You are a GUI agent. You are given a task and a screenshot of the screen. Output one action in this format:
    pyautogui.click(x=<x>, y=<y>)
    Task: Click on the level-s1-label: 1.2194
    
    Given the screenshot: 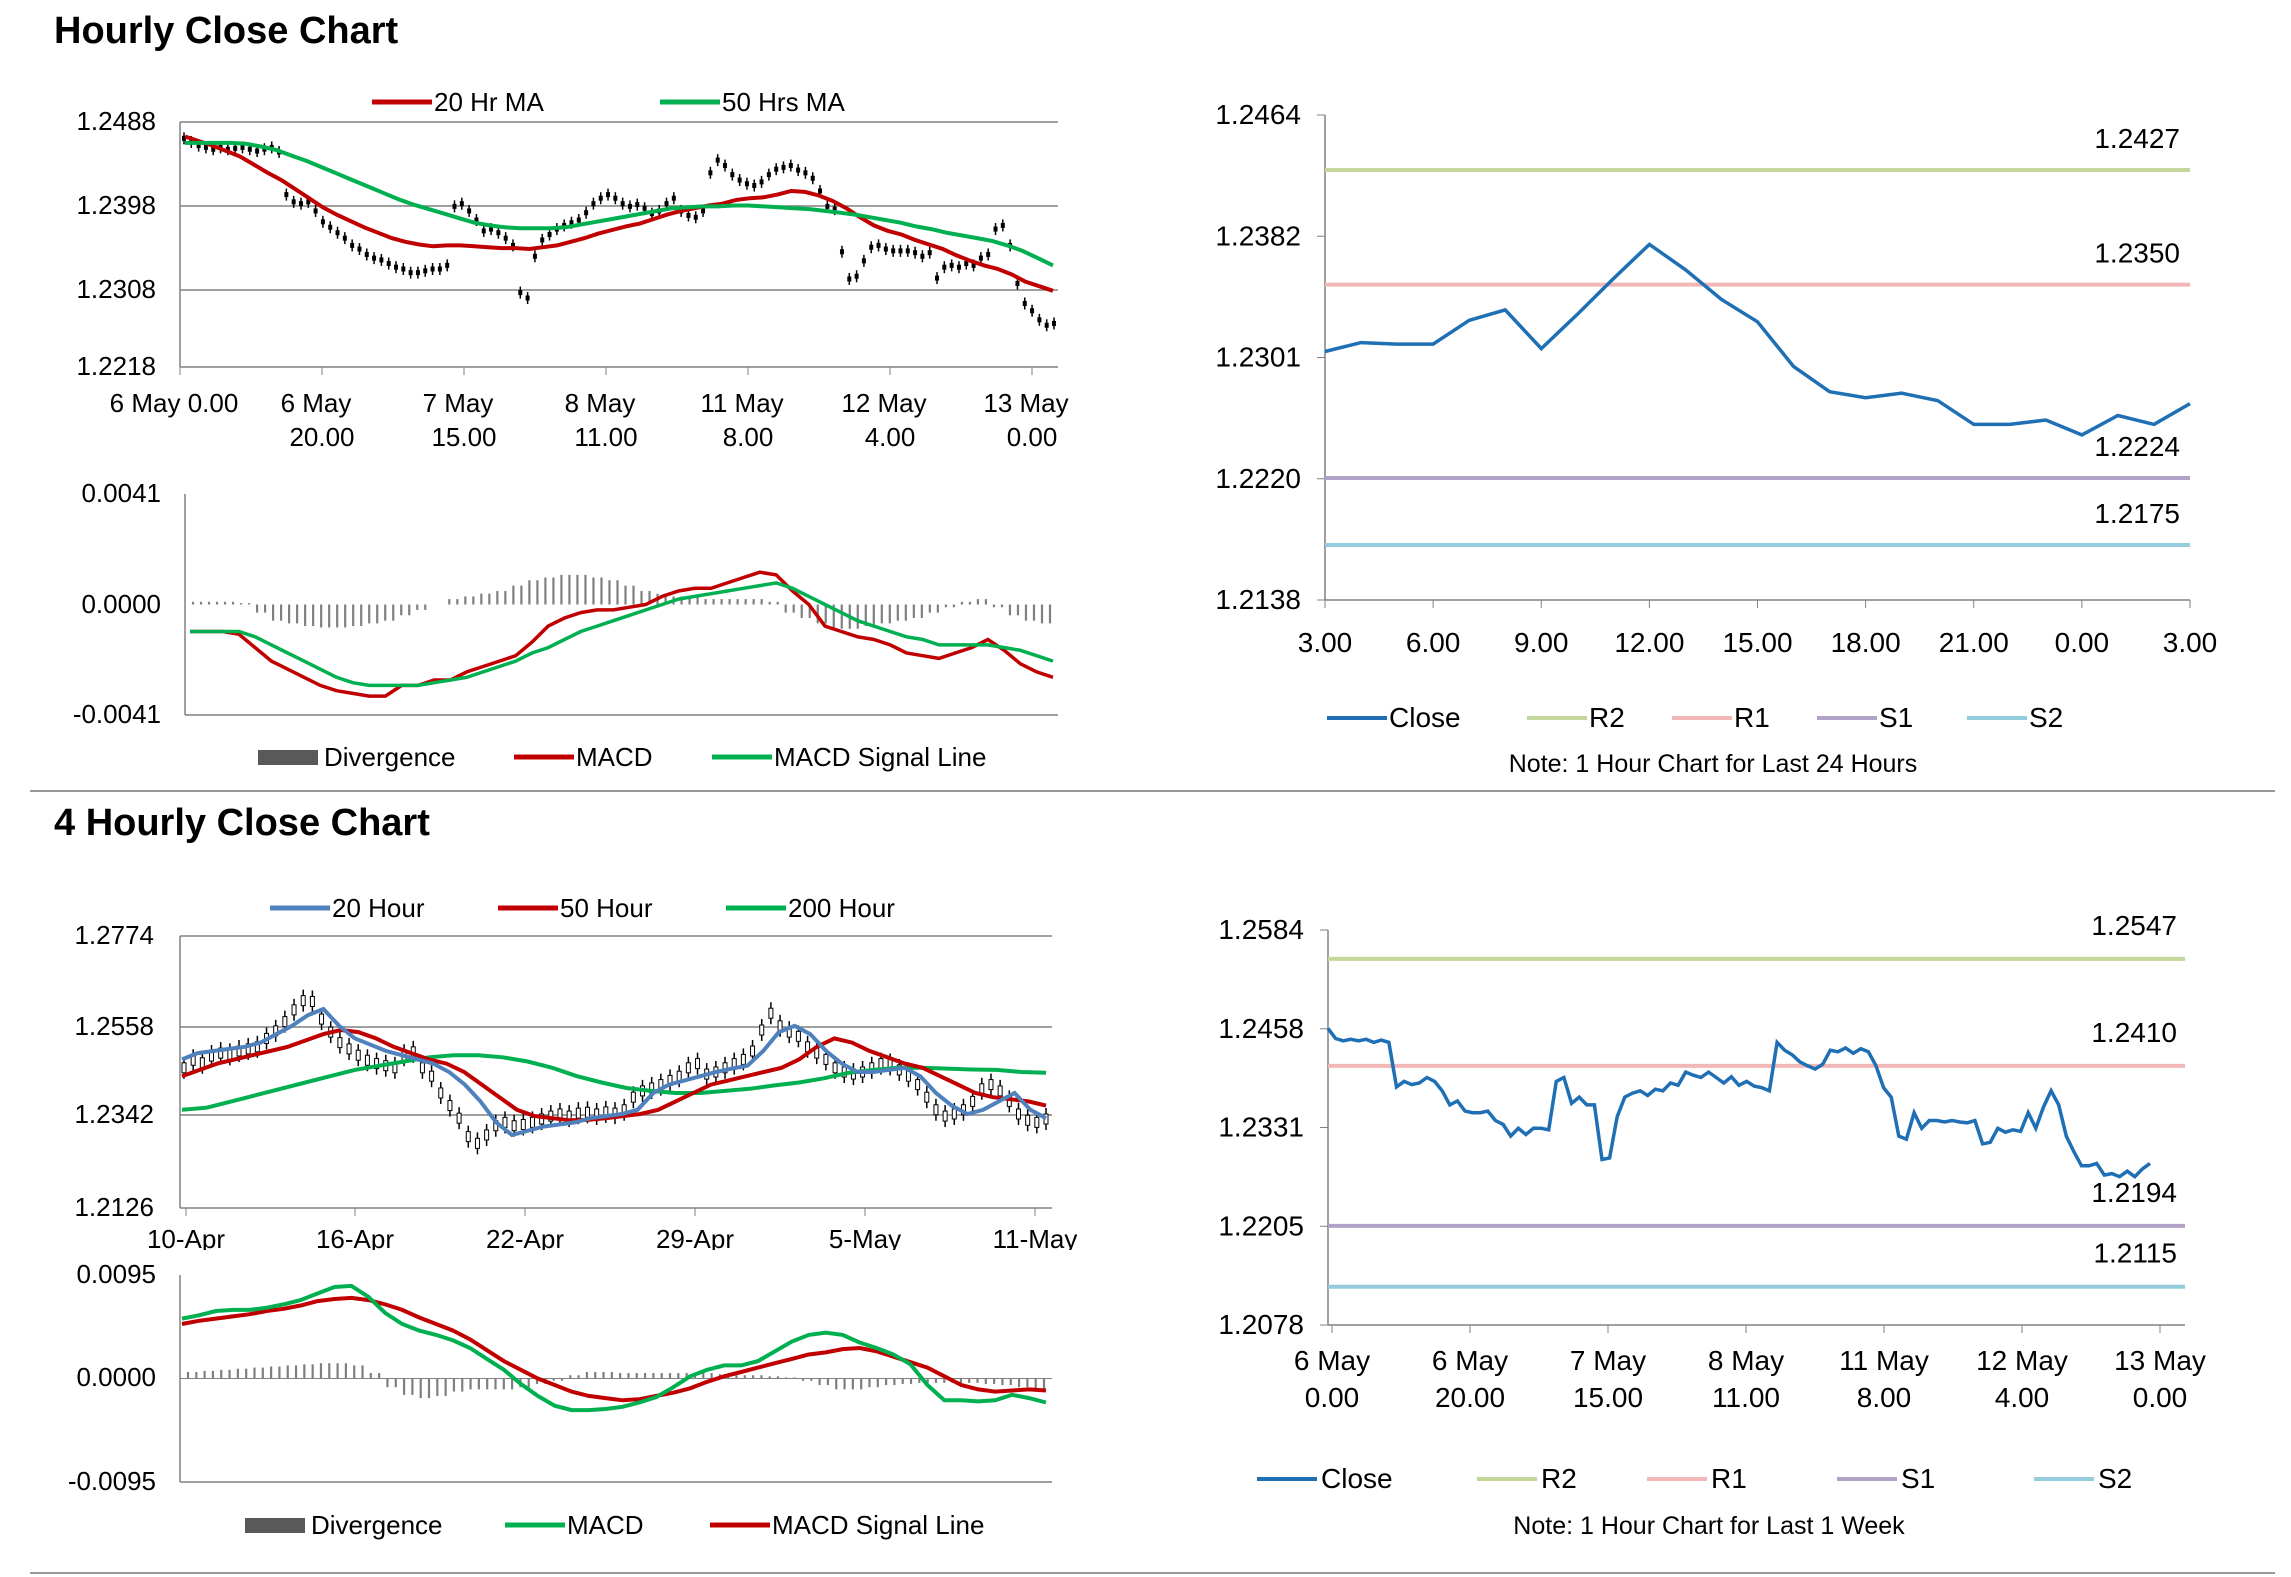 What is the action you would take?
    pyautogui.click(x=2134, y=1192)
    